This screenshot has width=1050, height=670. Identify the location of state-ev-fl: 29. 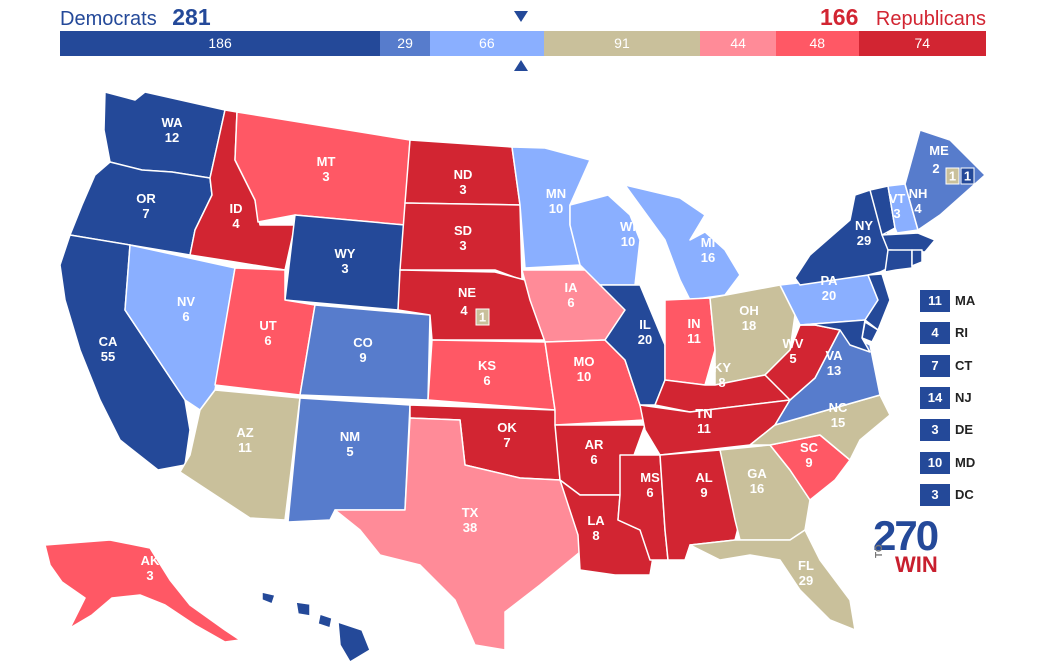
(806, 580).